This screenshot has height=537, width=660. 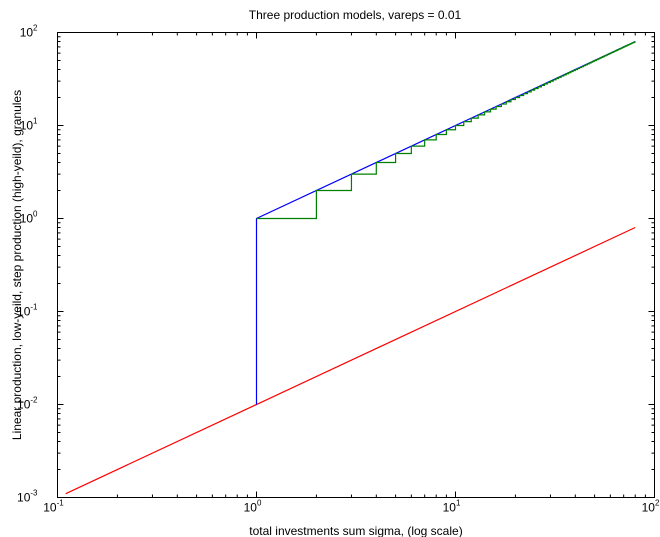 I want to click on x-tick-label: 10⁻¹, so click(x=53, y=507).